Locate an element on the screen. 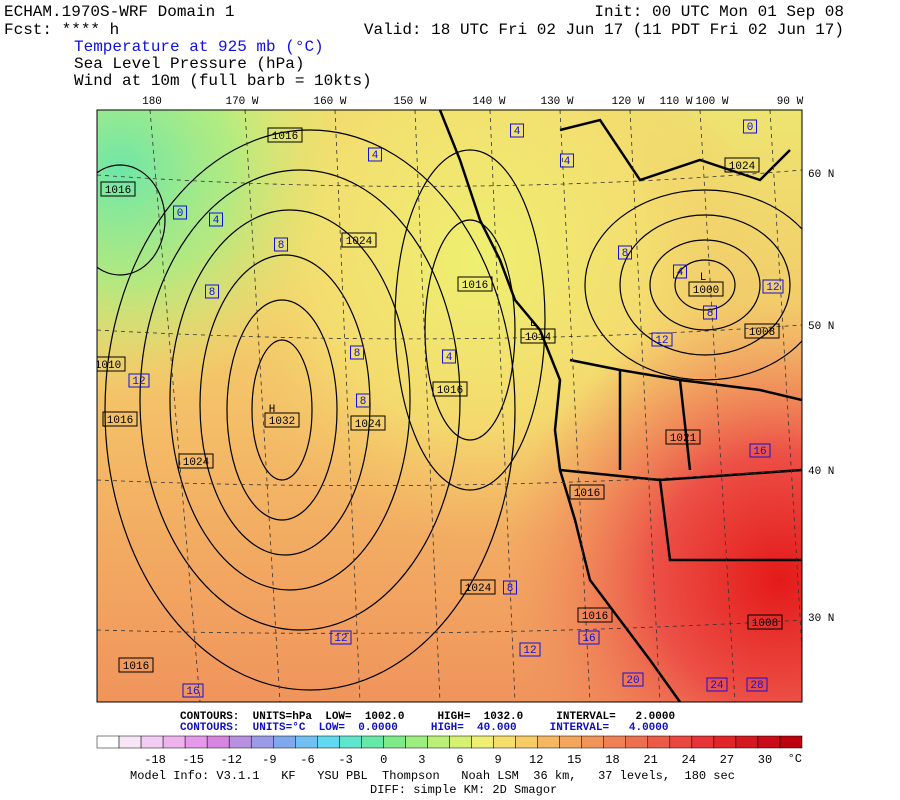 This screenshot has height=800, width=900. colorbar-tick-label: 0 is located at coordinates (383, 760).